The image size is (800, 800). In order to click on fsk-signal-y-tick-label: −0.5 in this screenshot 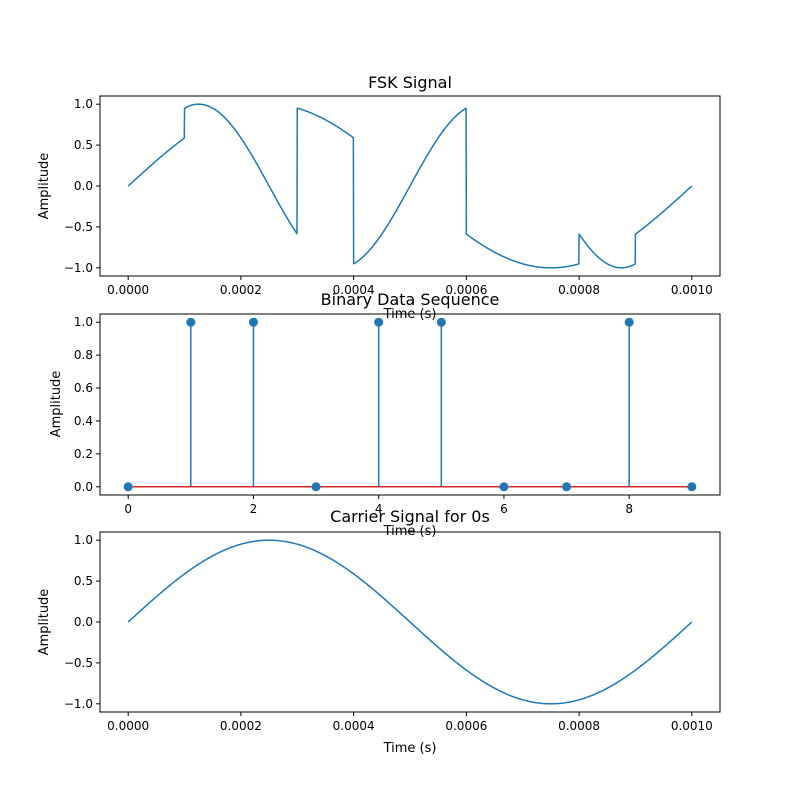, I will do `click(78, 227)`.